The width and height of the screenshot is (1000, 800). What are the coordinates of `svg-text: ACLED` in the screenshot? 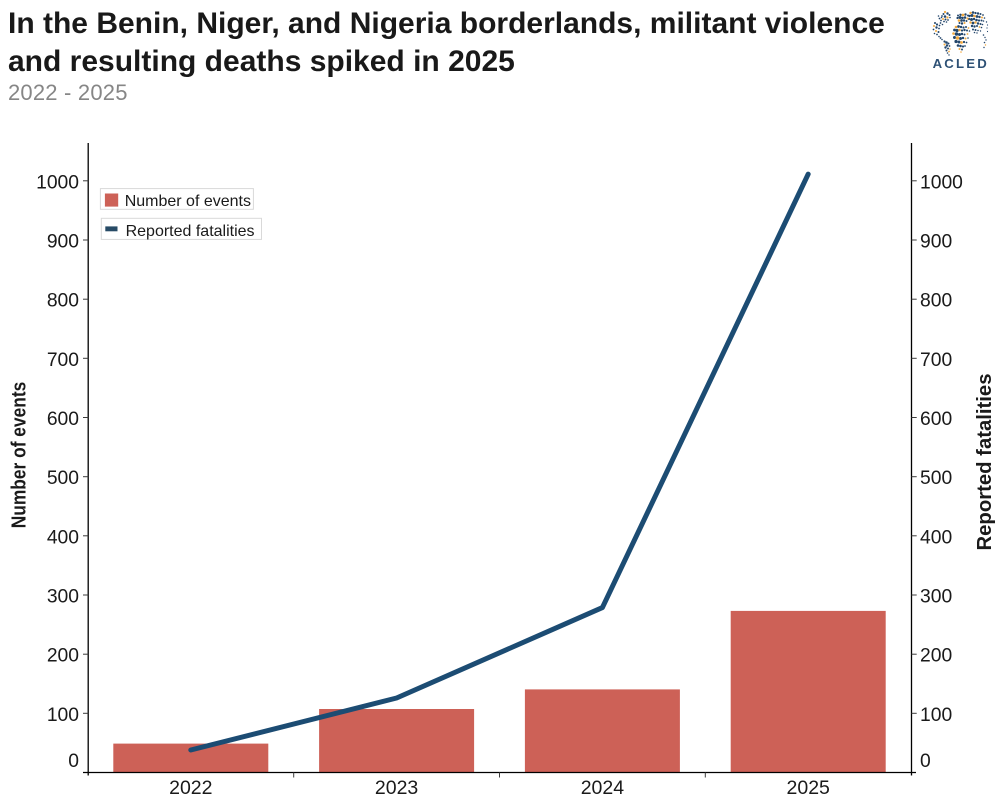 It's located at (961, 63).